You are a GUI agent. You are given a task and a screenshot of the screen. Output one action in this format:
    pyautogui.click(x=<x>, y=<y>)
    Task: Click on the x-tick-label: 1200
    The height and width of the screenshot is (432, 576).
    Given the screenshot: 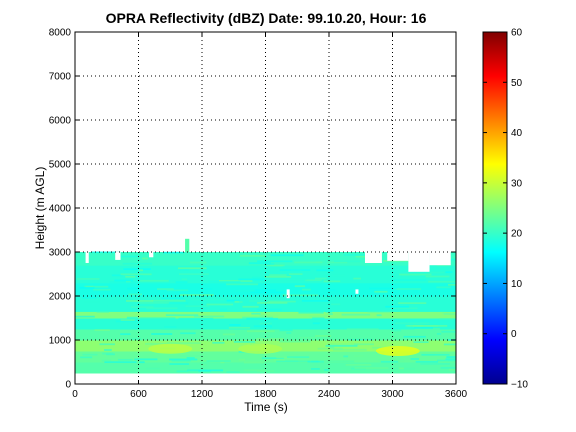 What is the action you would take?
    pyautogui.click(x=202, y=394)
    